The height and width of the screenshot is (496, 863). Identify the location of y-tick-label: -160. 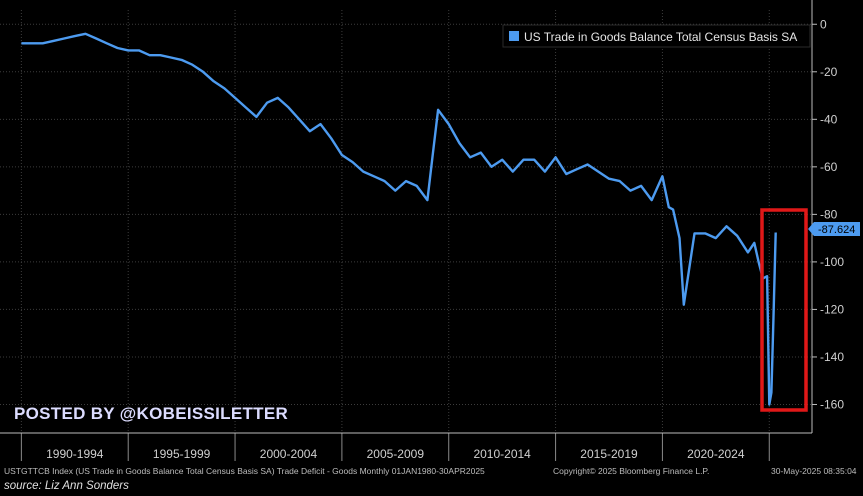
(832, 404).